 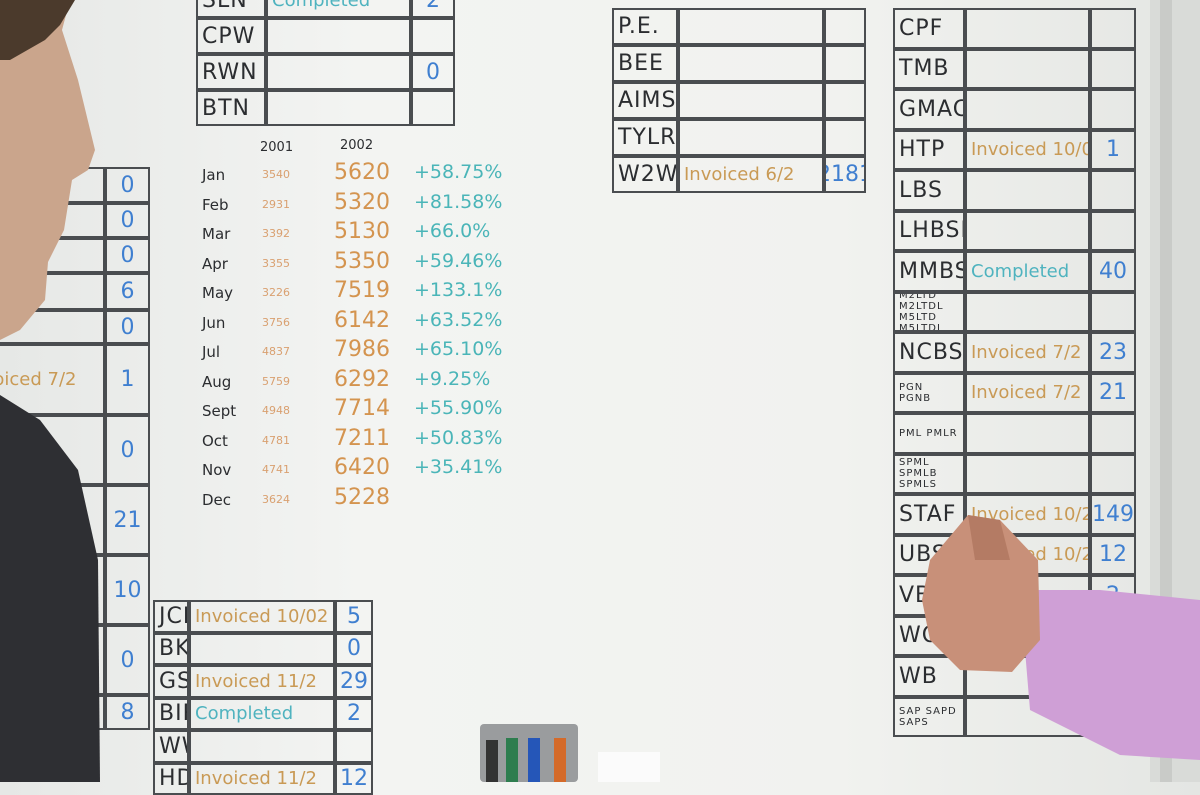 What do you see at coordinates (629, 767) in the screenshot?
I see `sticky-note` at bounding box center [629, 767].